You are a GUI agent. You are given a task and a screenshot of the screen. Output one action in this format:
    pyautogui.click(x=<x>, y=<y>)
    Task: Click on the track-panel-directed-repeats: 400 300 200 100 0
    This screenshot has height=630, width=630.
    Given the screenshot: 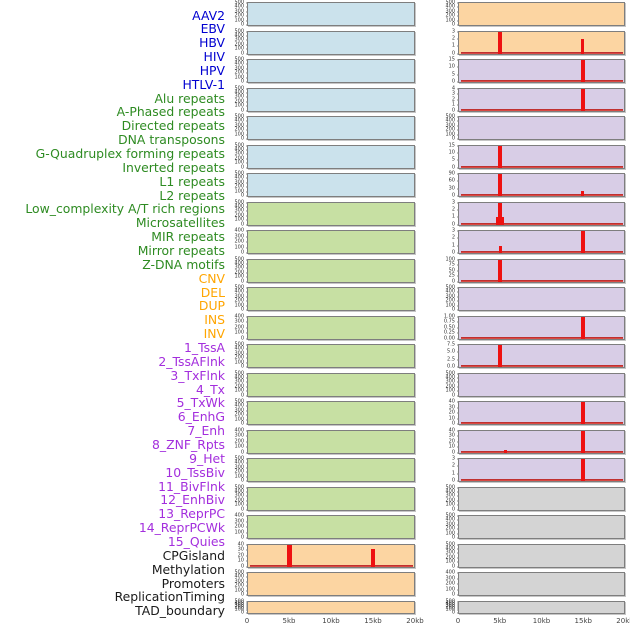 What is the action you would take?
    pyautogui.click(x=324, y=241)
    